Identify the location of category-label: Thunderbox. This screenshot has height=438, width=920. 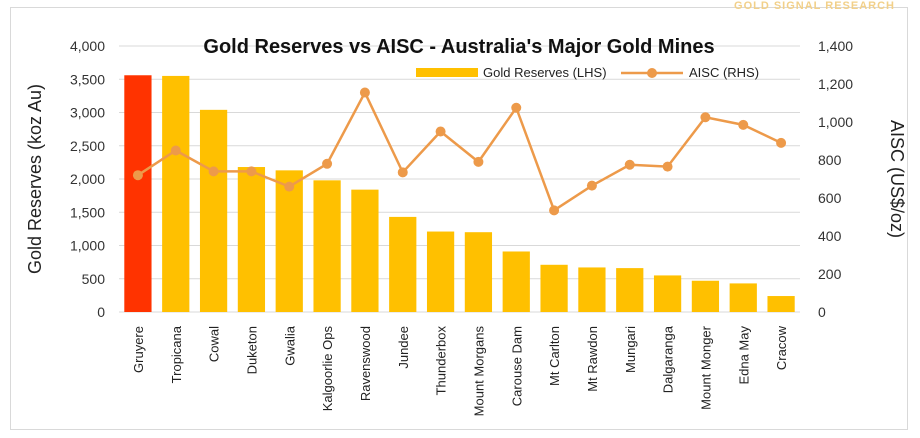
(441, 361).